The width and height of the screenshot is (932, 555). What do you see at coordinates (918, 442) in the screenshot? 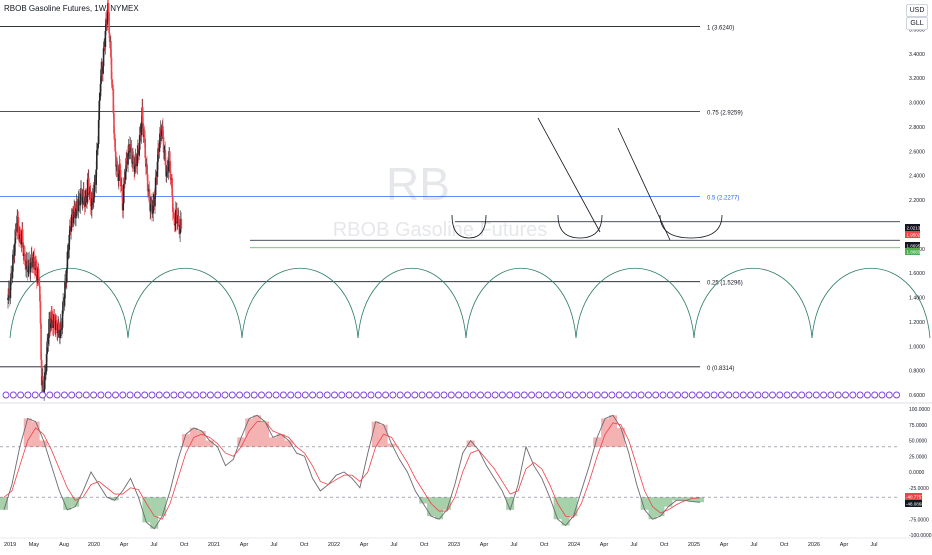
I see `osc-tick-label: 50.0000` at bounding box center [918, 442].